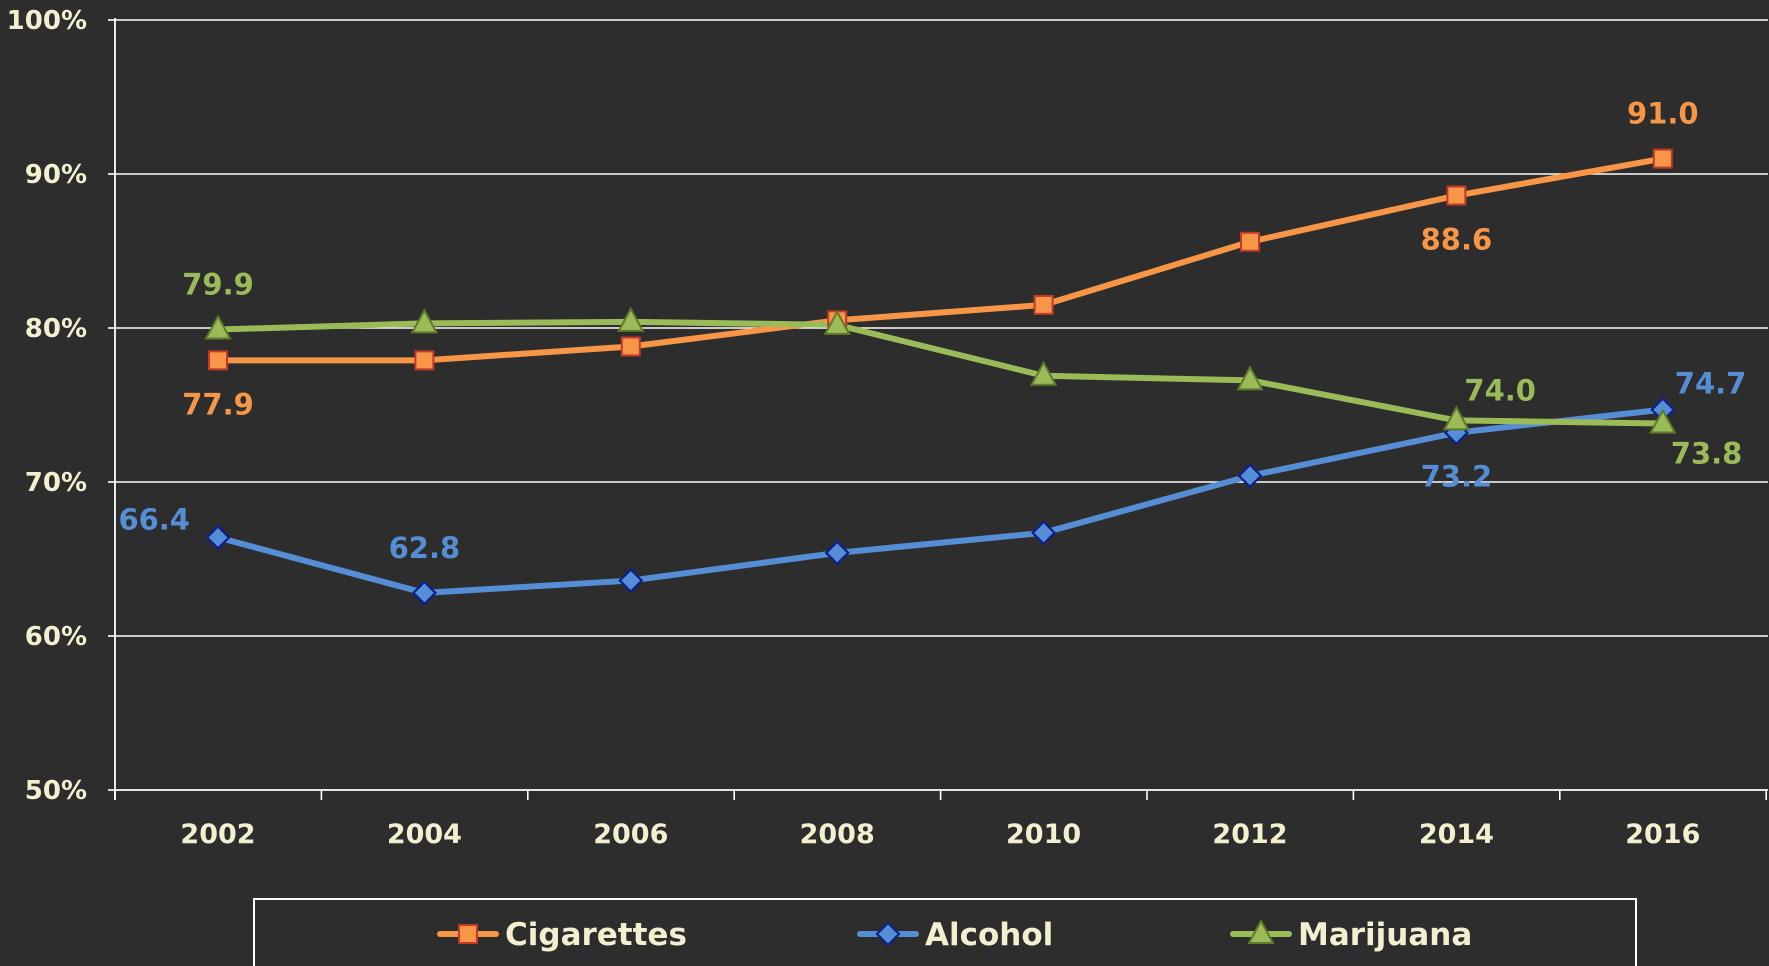 The height and width of the screenshot is (966, 1769). I want to click on x-tick-label-2014: 2014, so click(1456, 834).